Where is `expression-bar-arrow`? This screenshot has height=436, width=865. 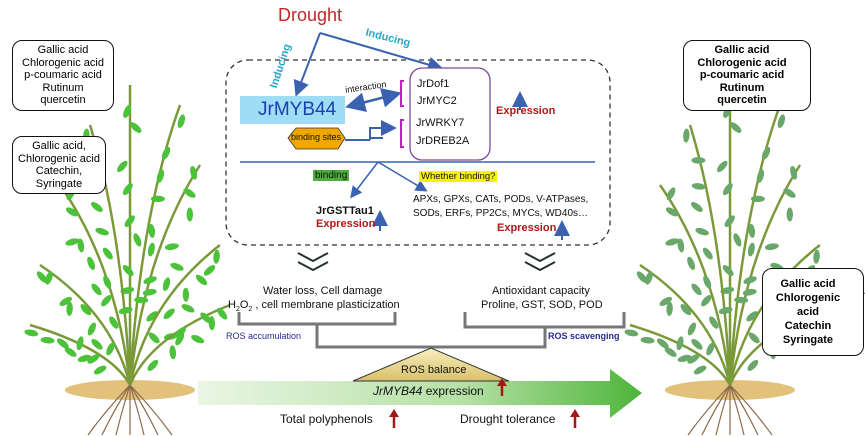
expression-bar-arrow is located at coordinates (420, 393).